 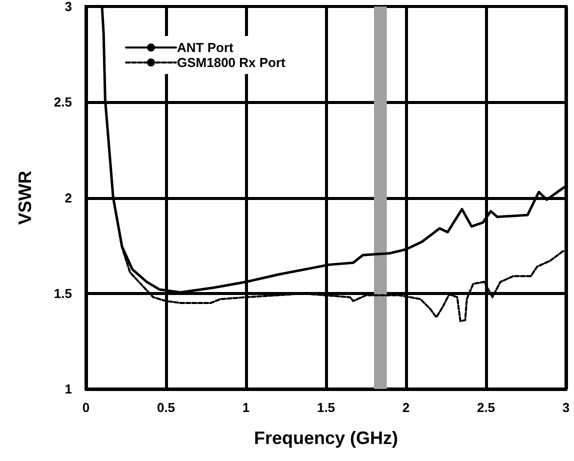 I want to click on y-tick-label: 2.5, so click(x=63, y=102).